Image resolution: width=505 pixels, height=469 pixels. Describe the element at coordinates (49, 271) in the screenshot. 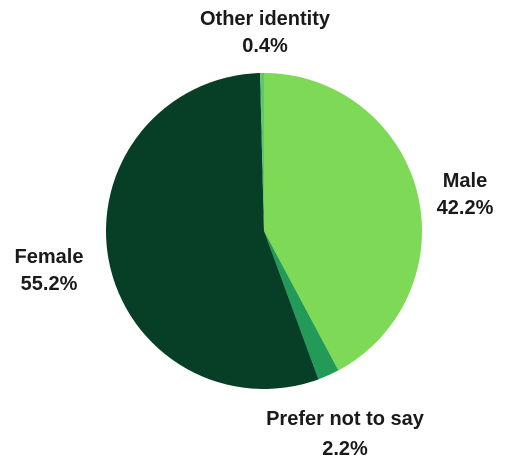

I see `label-female: Female 55.2%` at that location.